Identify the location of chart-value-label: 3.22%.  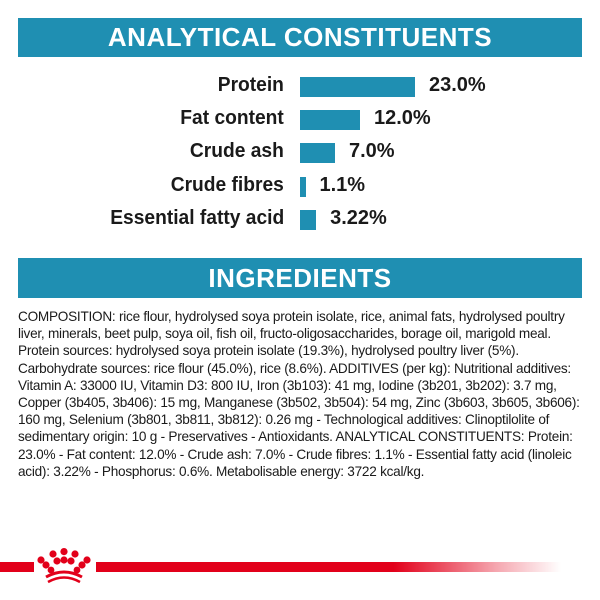
(358, 218).